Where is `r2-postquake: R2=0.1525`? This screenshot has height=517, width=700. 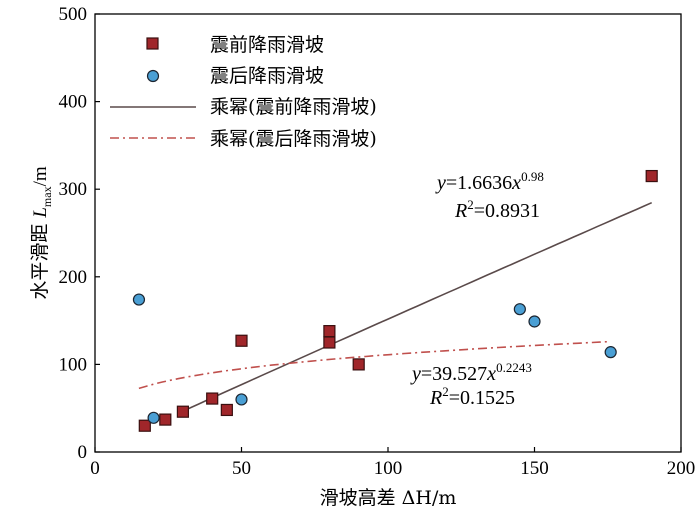 r2-postquake: R2=0.1525 is located at coordinates (472, 396).